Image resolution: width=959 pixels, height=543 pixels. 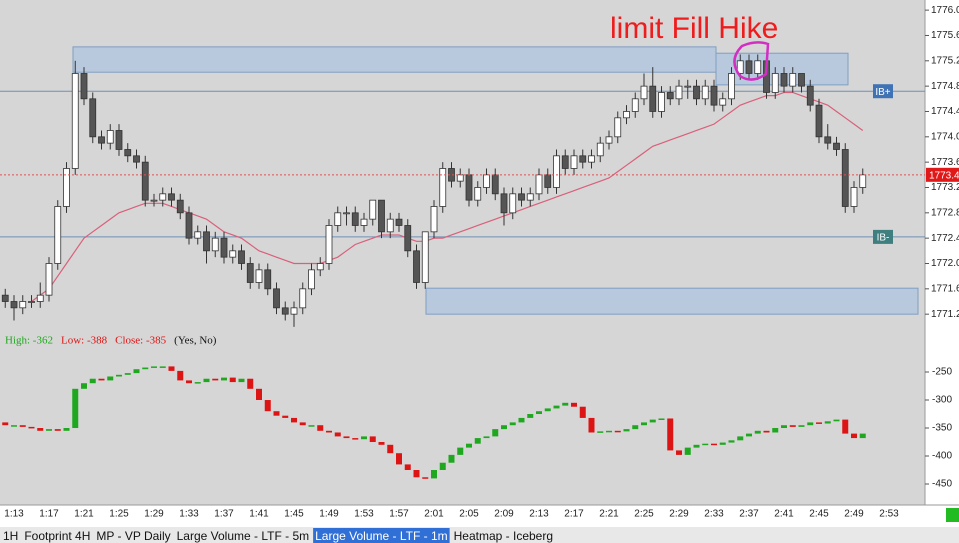 I want to click on delta-stat: Close: -385, so click(x=141, y=341).